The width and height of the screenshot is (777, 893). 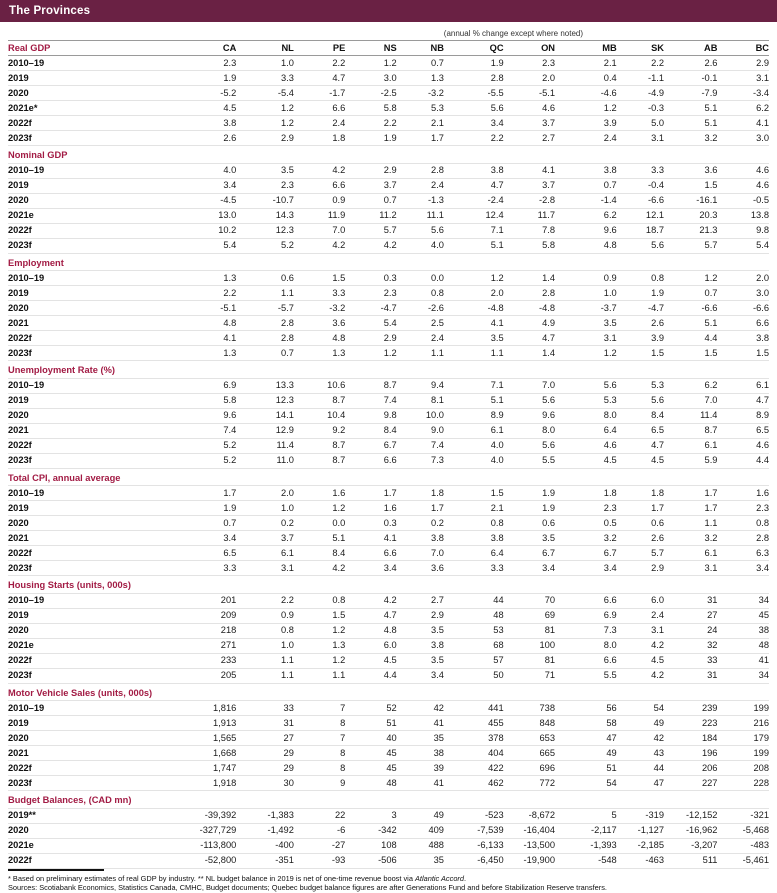 What do you see at coordinates (640, 461) in the screenshot?
I see `value-cell: 4.5` at bounding box center [640, 461].